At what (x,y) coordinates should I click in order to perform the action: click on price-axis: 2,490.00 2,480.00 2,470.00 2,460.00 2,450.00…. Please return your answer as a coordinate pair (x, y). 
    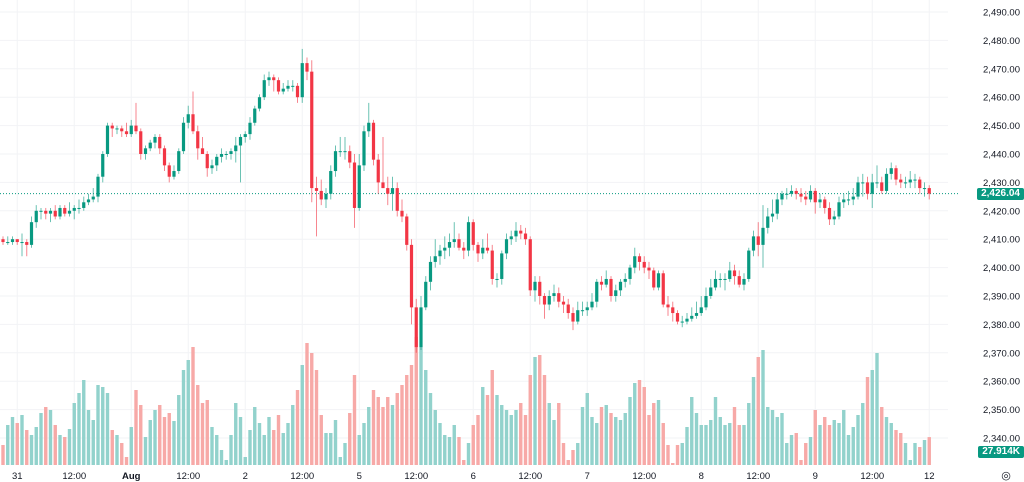
    Looking at the image, I should click on (1001, 226).